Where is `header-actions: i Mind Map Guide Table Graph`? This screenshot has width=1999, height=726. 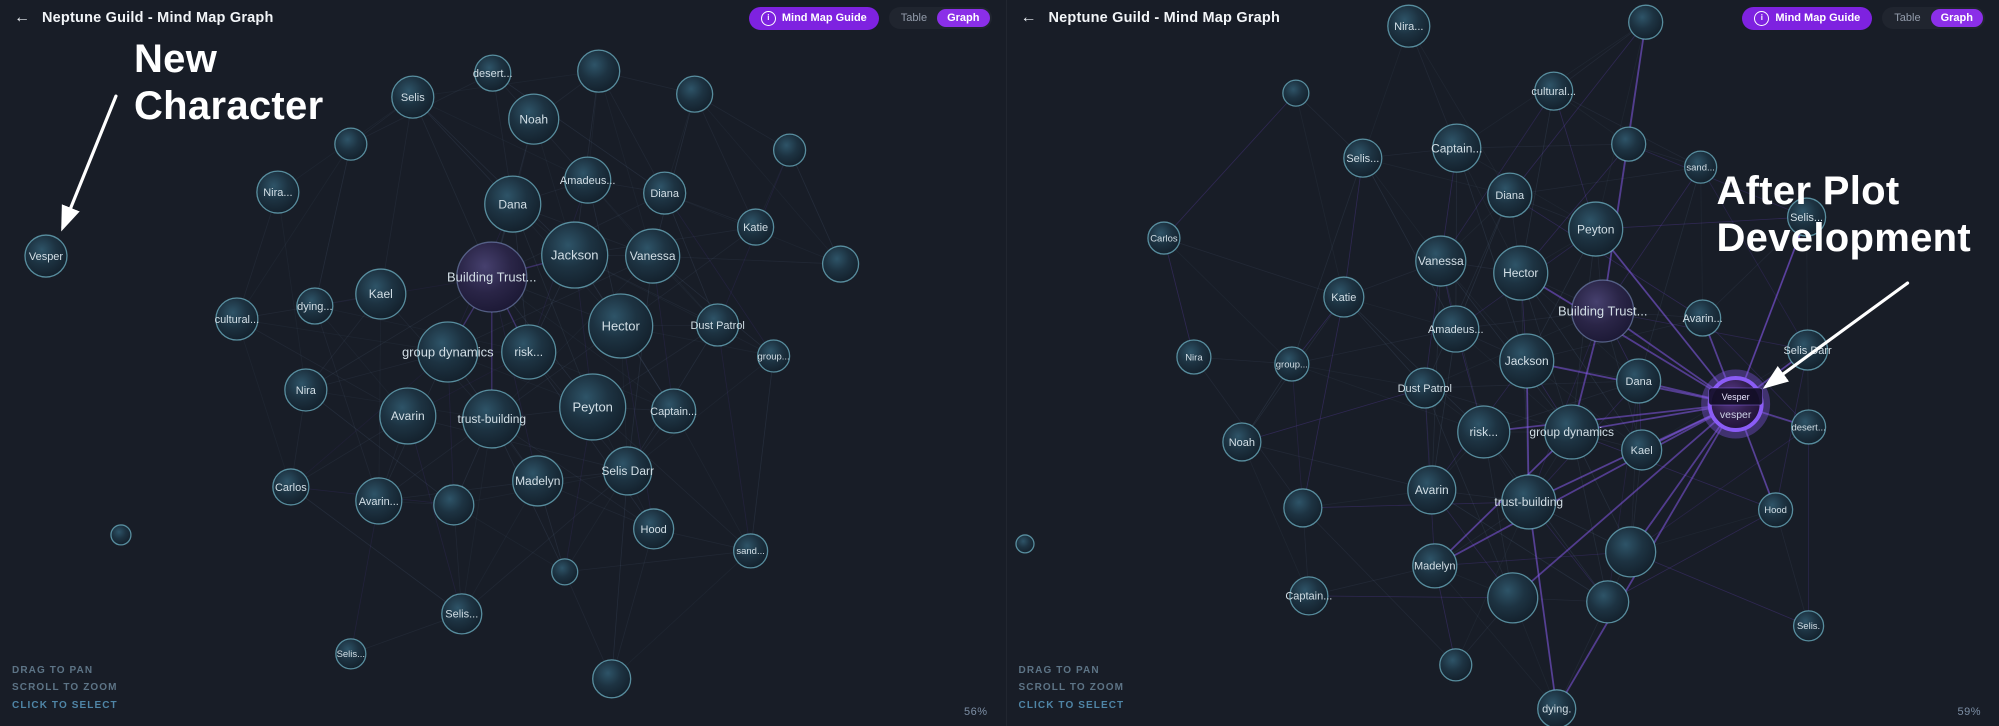
header-actions: i Mind Map Guide Table Graph is located at coordinates (870, 18).